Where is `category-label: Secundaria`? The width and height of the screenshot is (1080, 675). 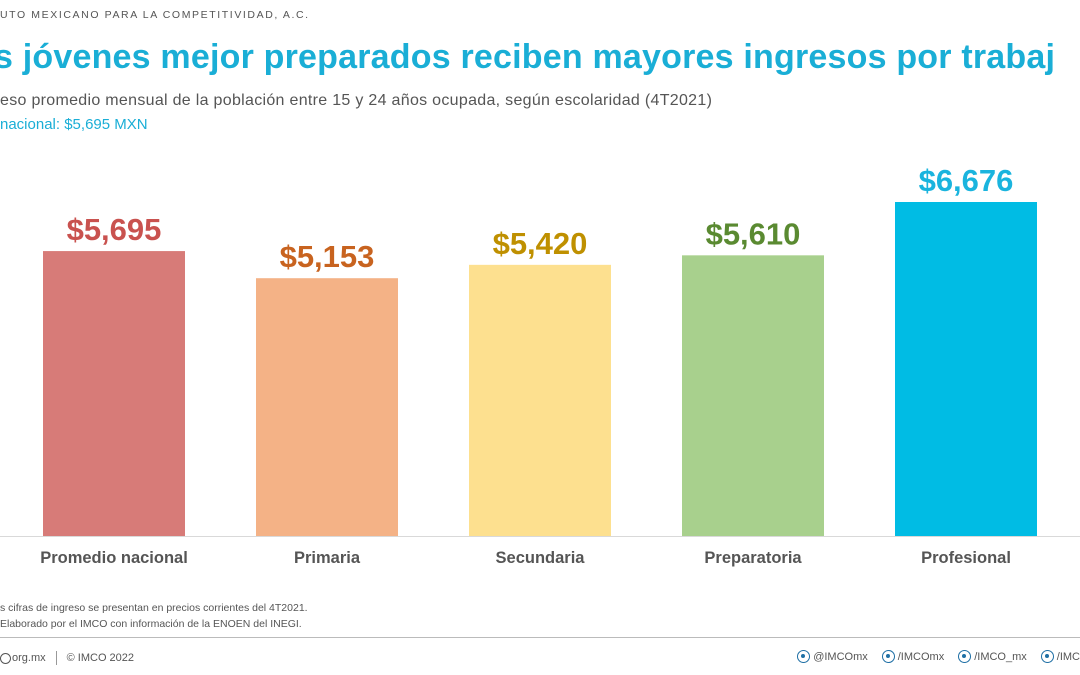 category-label: Secundaria is located at coordinates (541, 558).